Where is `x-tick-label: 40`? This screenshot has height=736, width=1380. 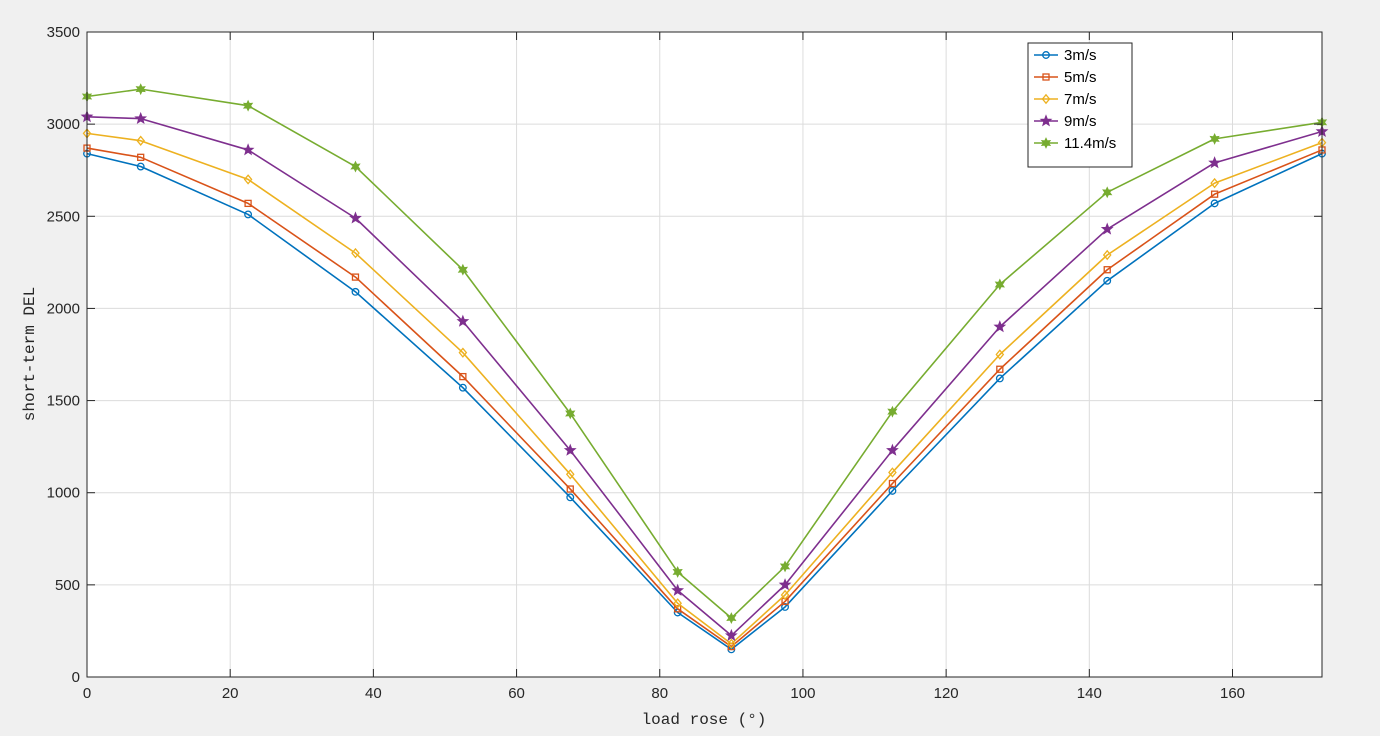 x-tick-label: 40 is located at coordinates (373, 693).